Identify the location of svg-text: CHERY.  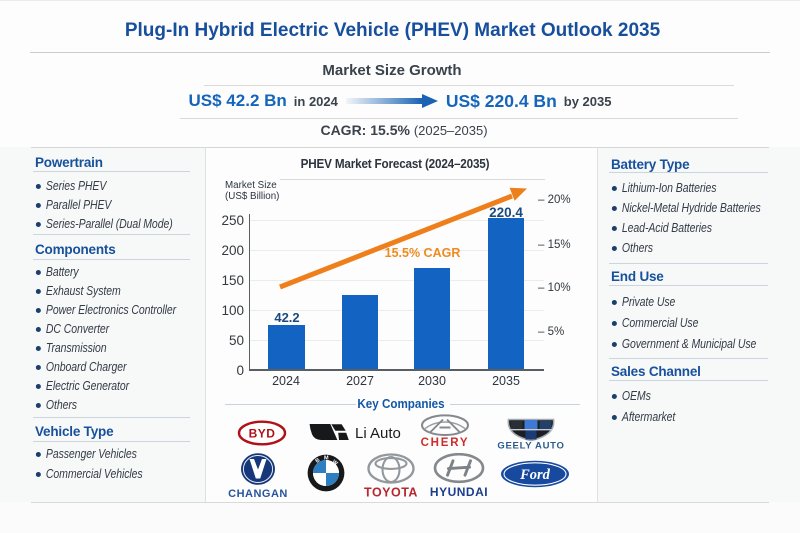
(445, 442).